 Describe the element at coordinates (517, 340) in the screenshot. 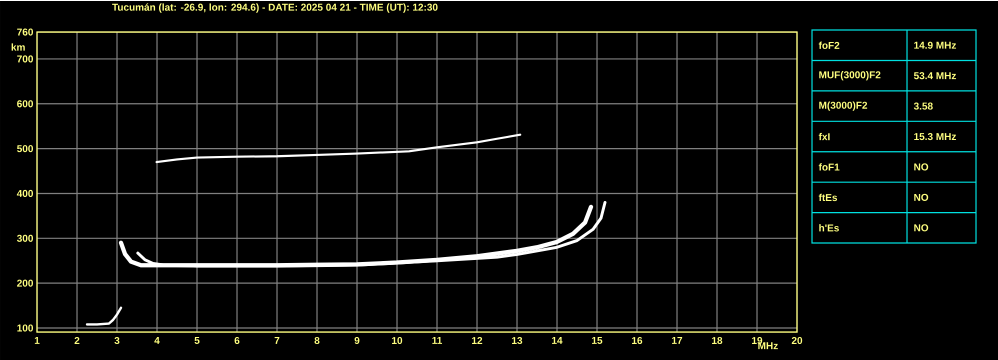

I see `x-tick-label: 13` at that location.